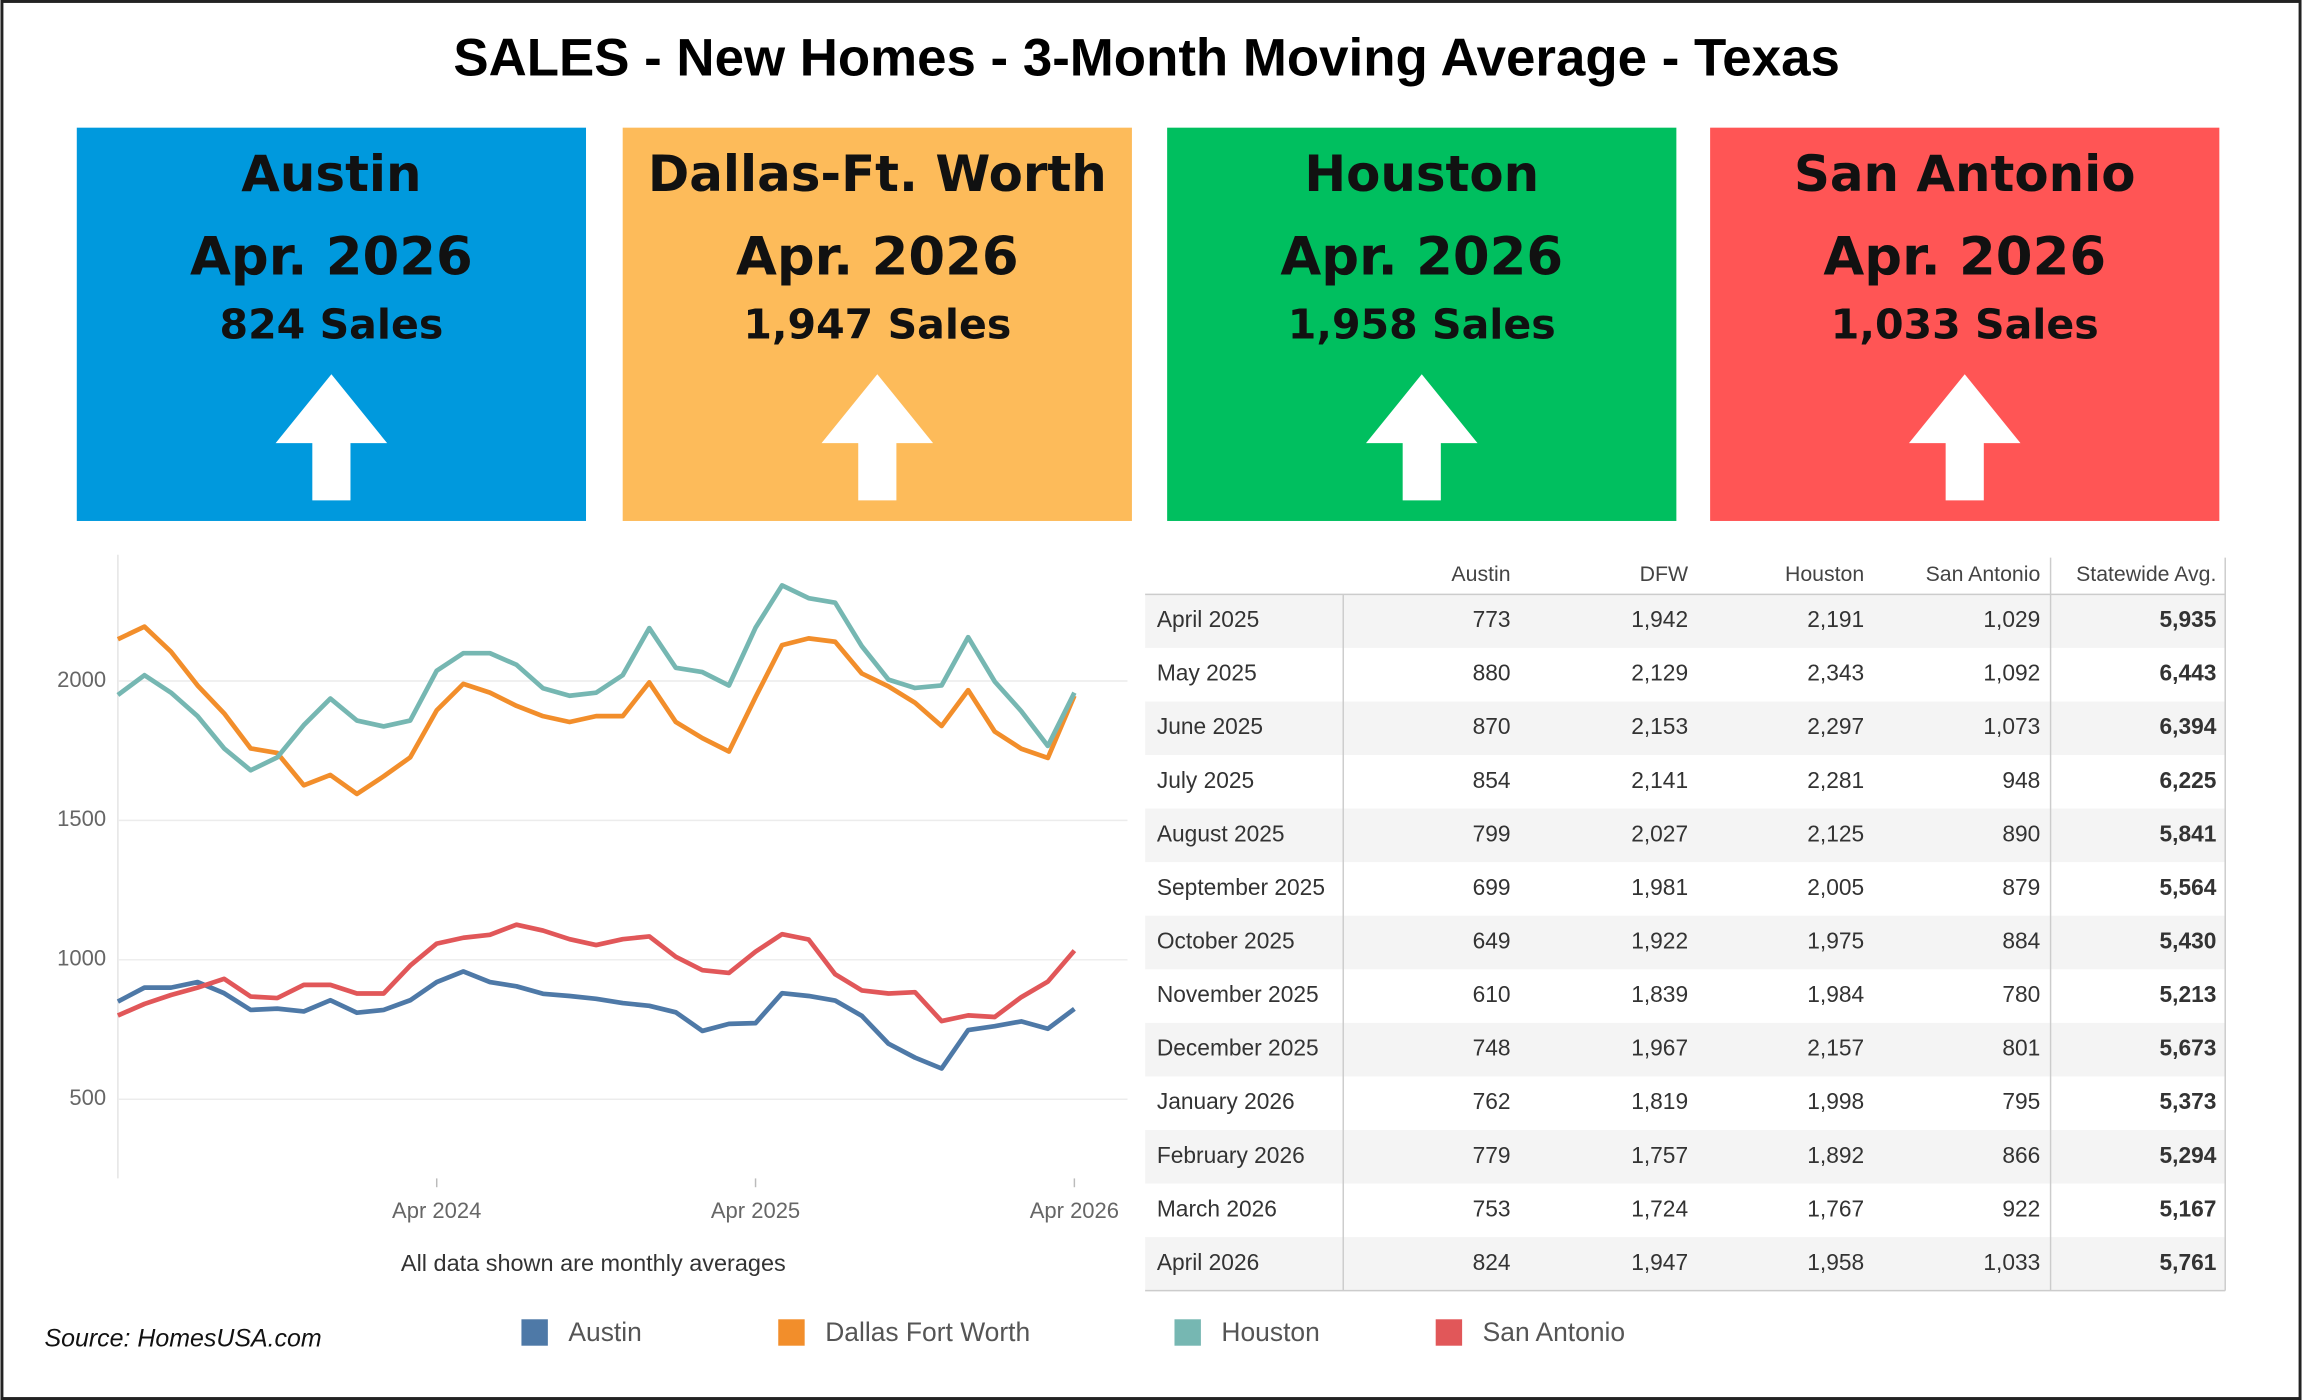 Image resolution: width=2302 pixels, height=1400 pixels. Describe the element at coordinates (332, 324) in the screenshot. I see `card-sales: 824 Sales` at that location.